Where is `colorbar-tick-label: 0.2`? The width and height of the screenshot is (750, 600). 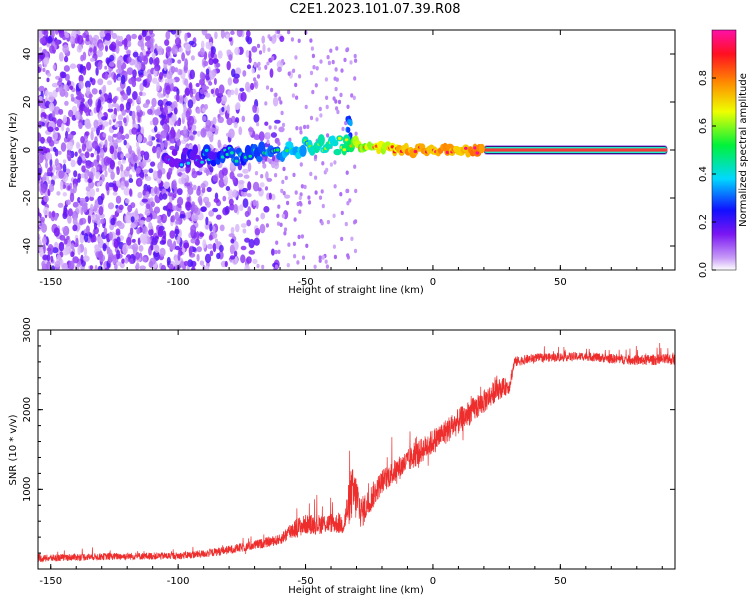 colorbar-tick-label: 0.2 is located at coordinates (703, 222).